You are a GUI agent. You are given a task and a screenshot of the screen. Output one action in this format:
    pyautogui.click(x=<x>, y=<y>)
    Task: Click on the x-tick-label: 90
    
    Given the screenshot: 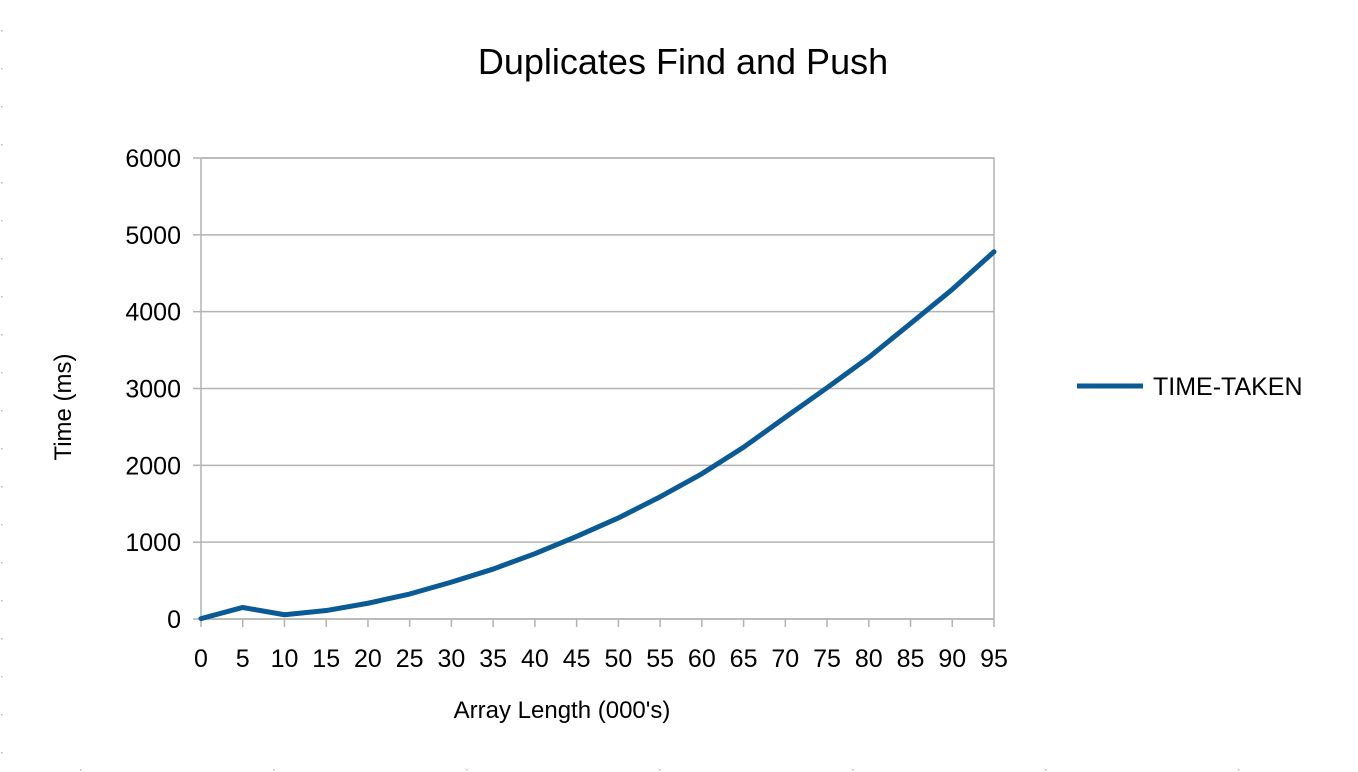 What is the action you would take?
    pyautogui.click(x=952, y=659)
    